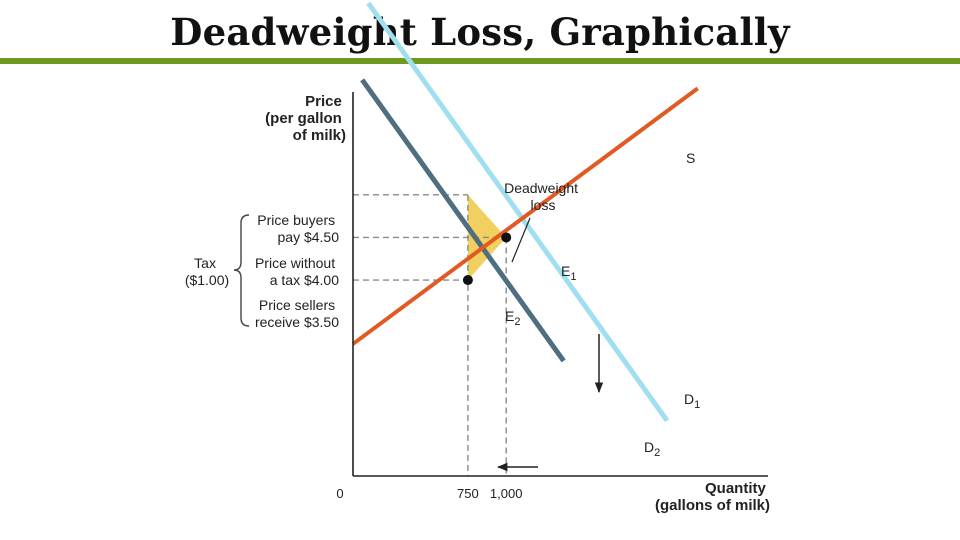 Image resolution: width=960 pixels, height=540 pixels. I want to click on price-sellers-label: Price sellers receive $3.50, so click(297, 313).